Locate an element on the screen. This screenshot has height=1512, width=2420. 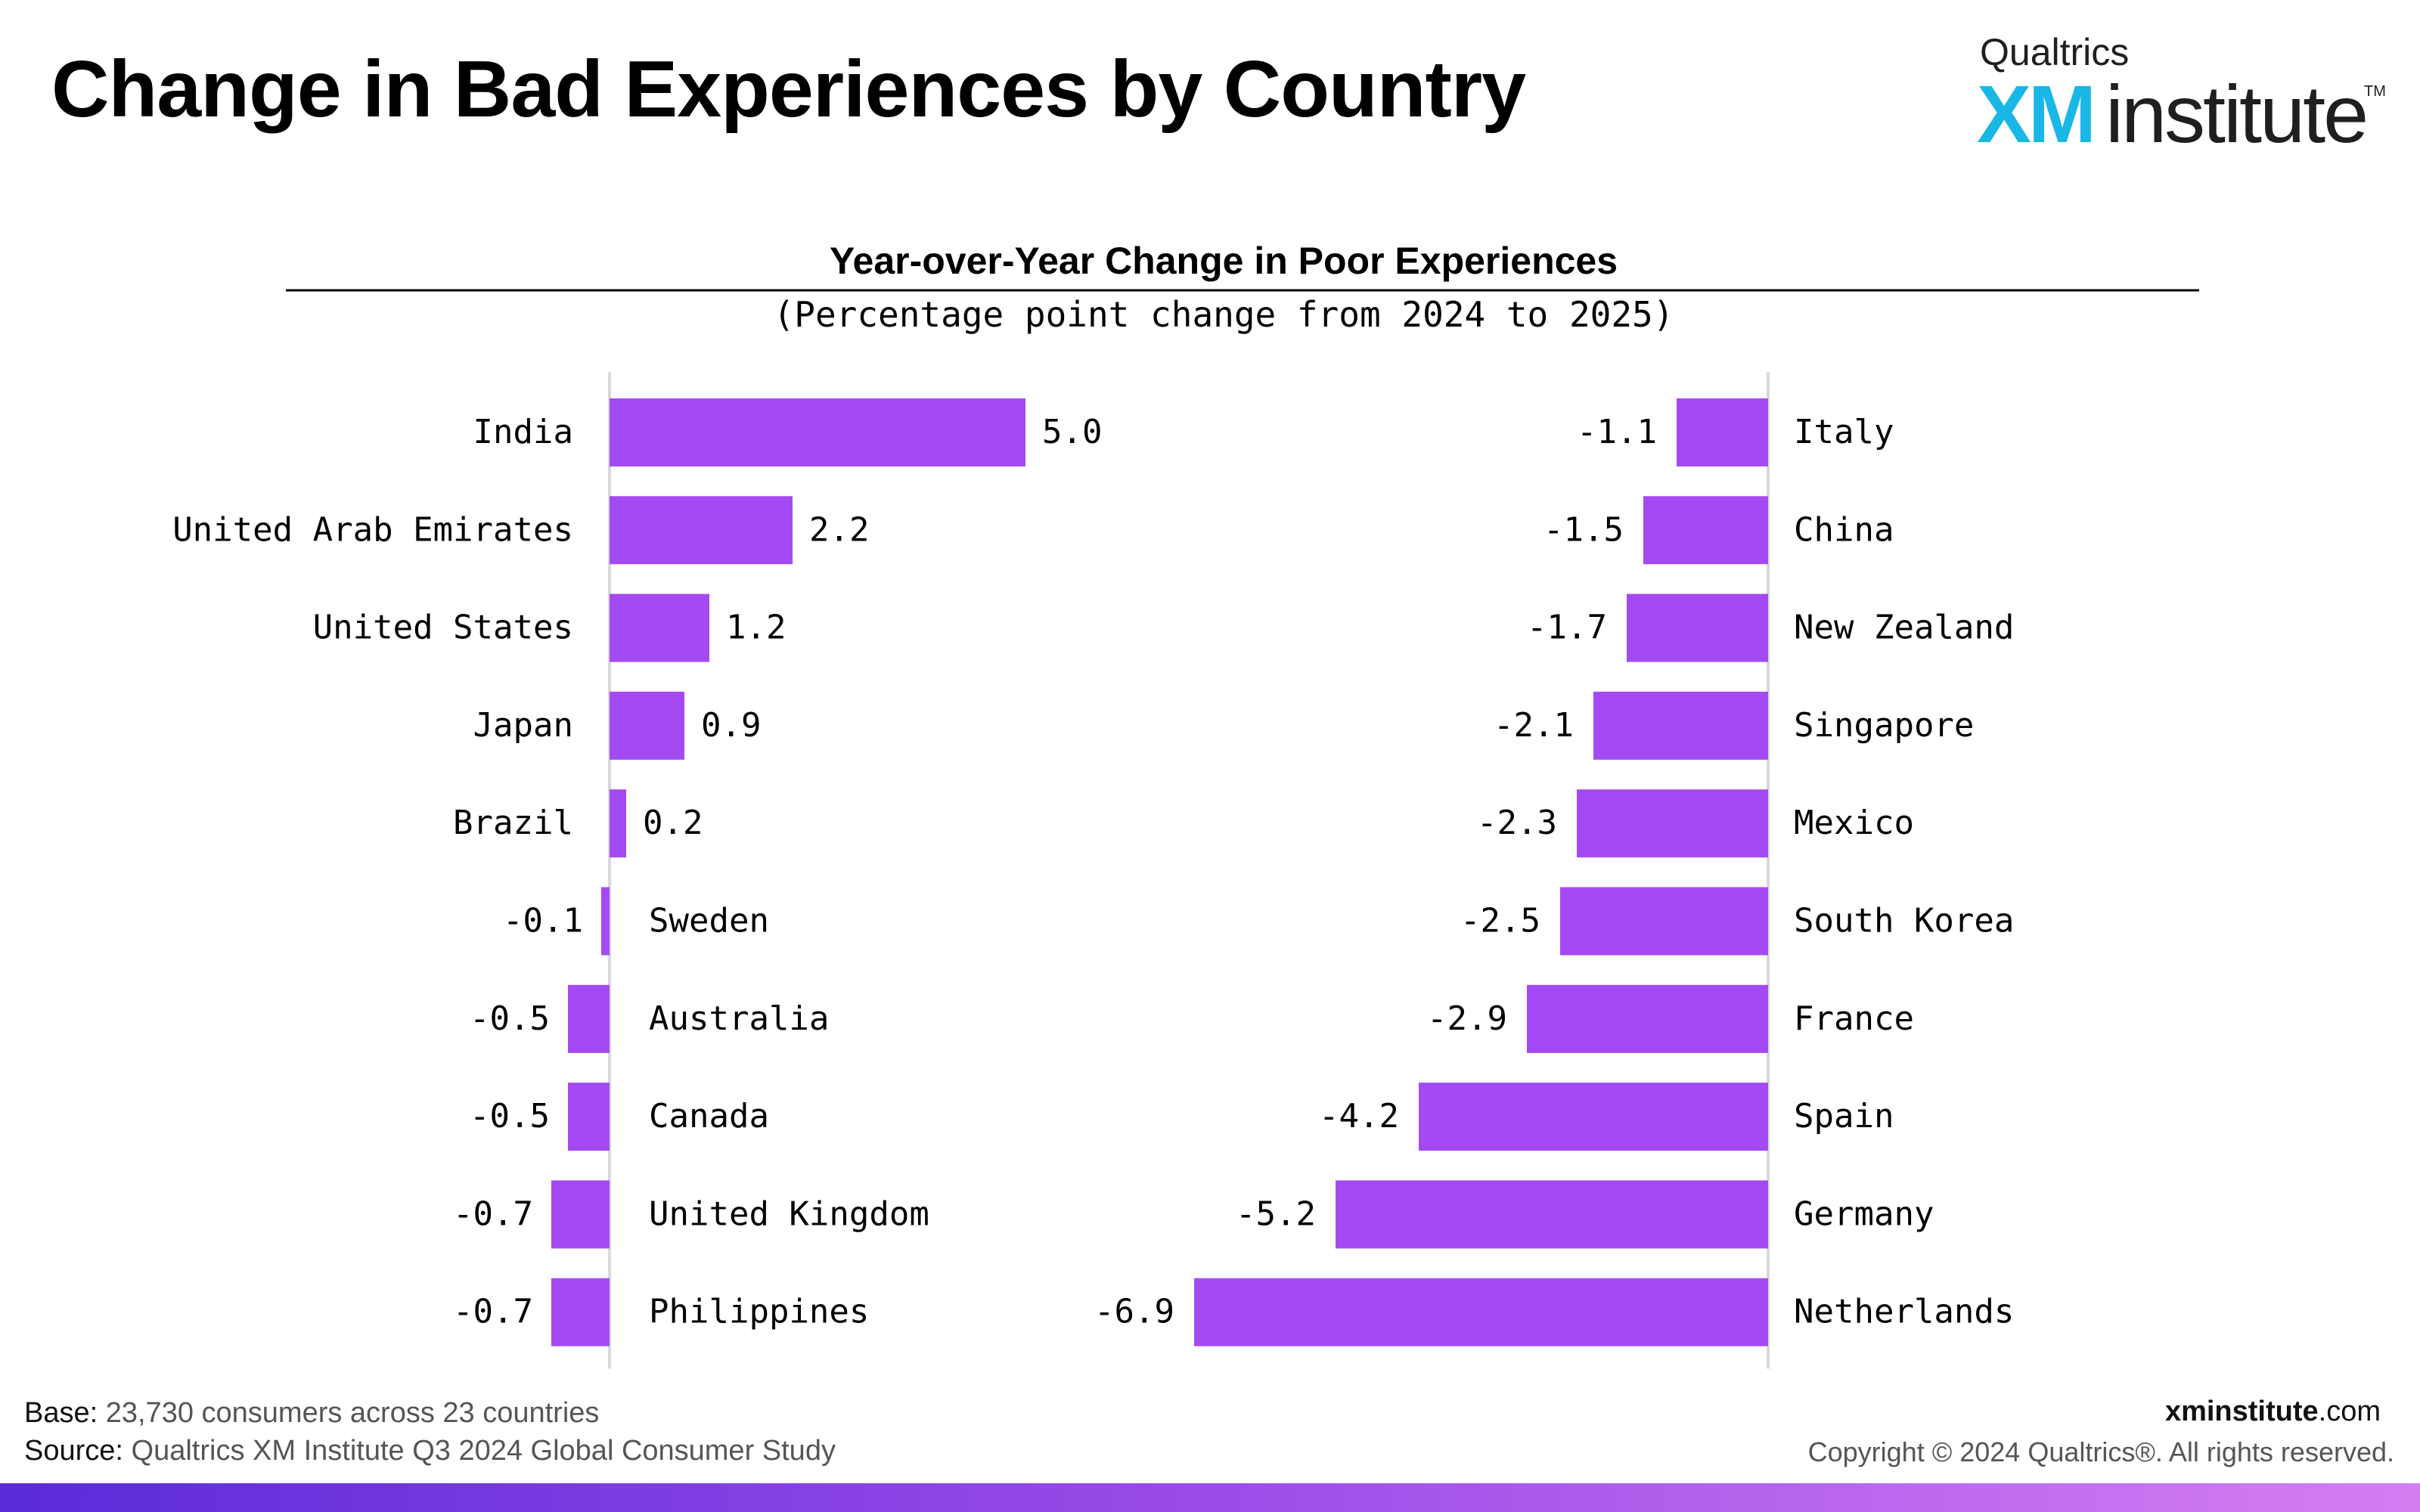
data-label: 2.2 is located at coordinates (839, 529).